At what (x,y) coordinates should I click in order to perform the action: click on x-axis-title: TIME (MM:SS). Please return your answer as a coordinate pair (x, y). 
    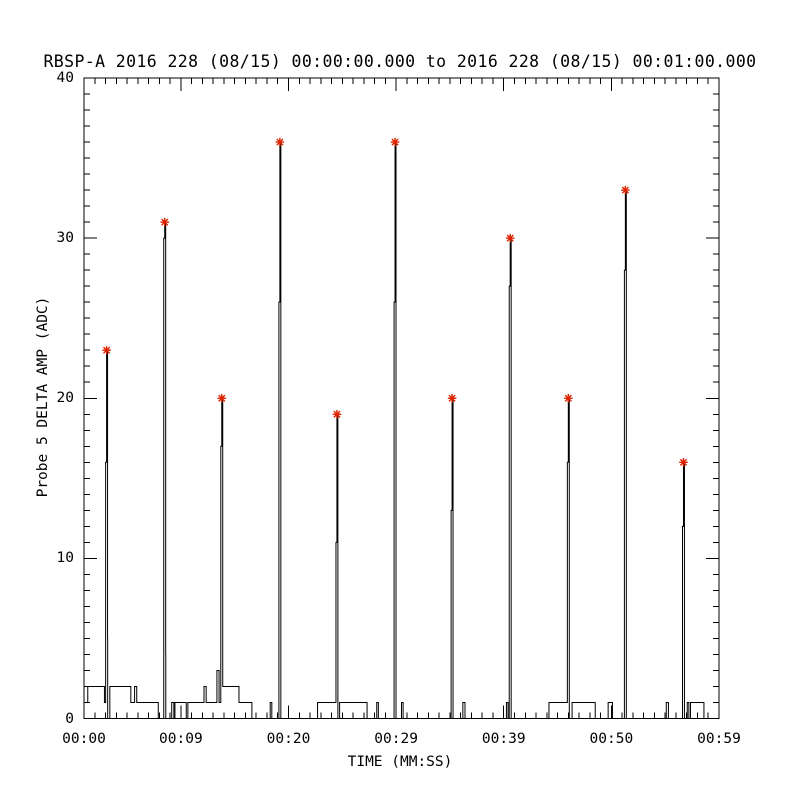
    Looking at the image, I should click on (400, 762).